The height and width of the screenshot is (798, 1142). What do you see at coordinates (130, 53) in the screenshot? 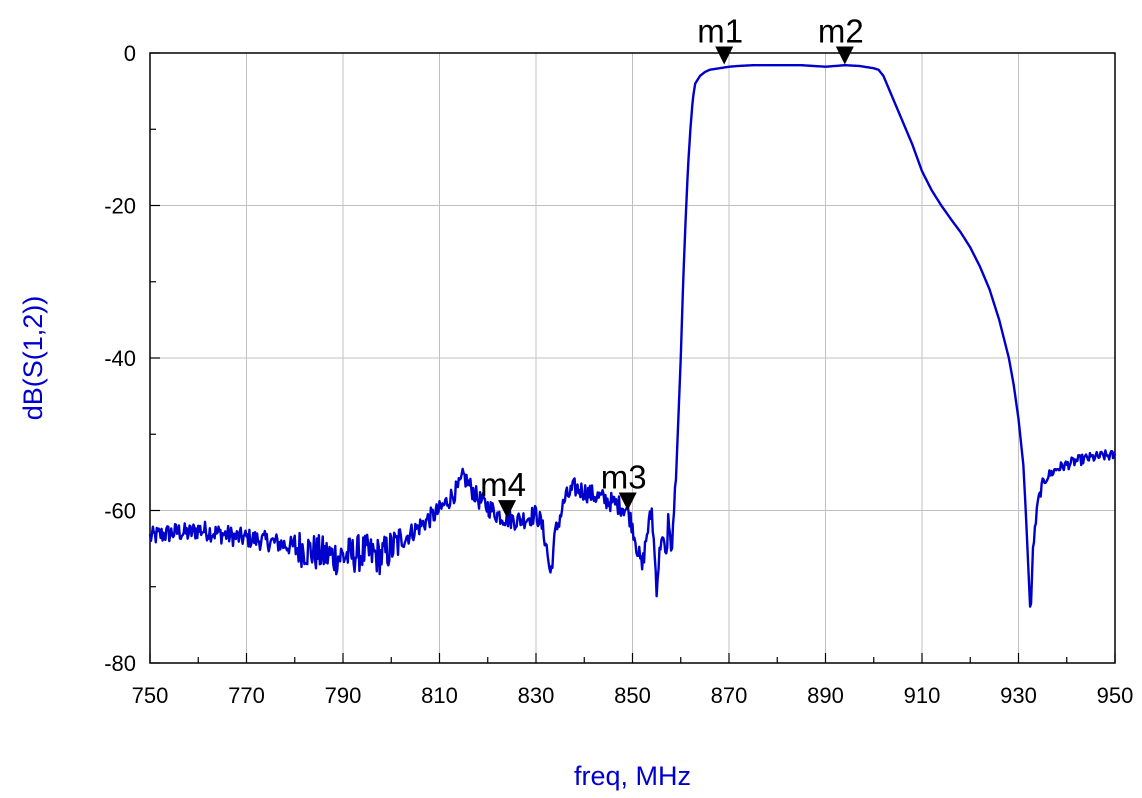
I see `y-tick-label: 0` at bounding box center [130, 53].